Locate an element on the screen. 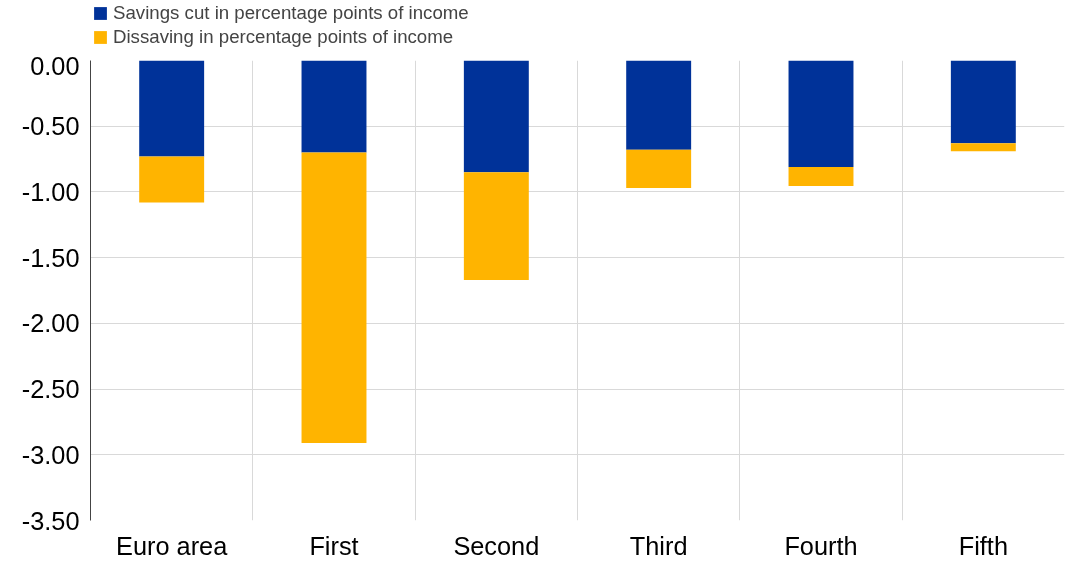 The image size is (1072, 568). y-tick-label: -3.00 is located at coordinates (50, 454).